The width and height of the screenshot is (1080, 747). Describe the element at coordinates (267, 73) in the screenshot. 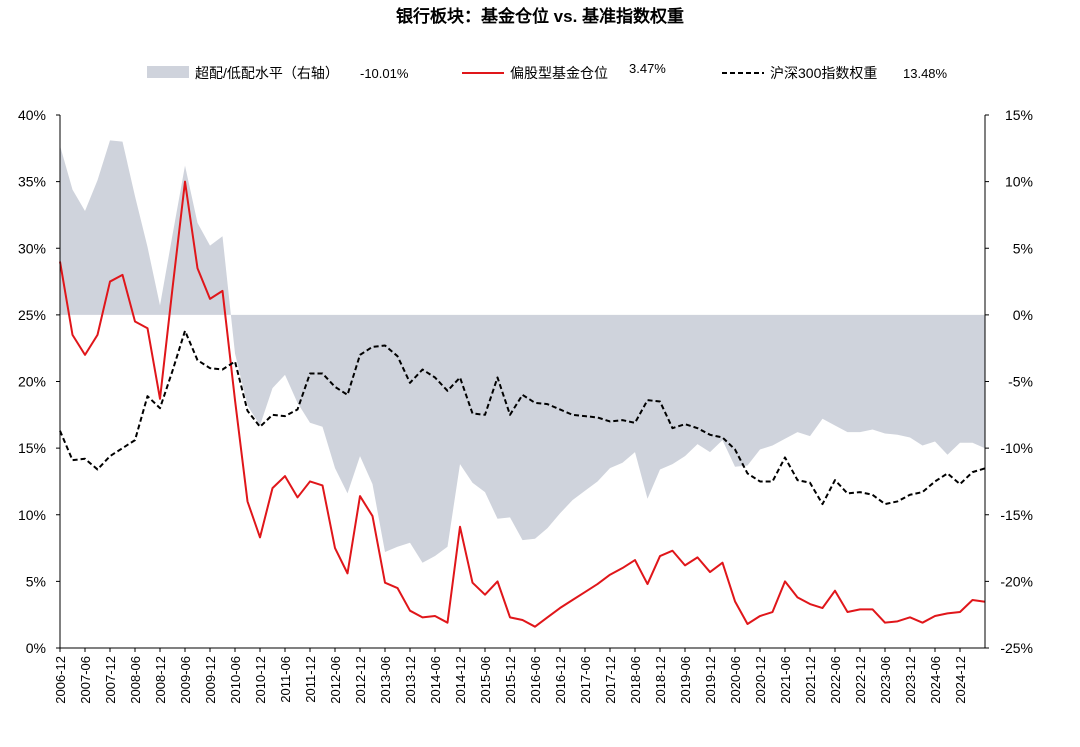

I see `legend-label-overweight: 超配/低配水平（右轴）` at that location.